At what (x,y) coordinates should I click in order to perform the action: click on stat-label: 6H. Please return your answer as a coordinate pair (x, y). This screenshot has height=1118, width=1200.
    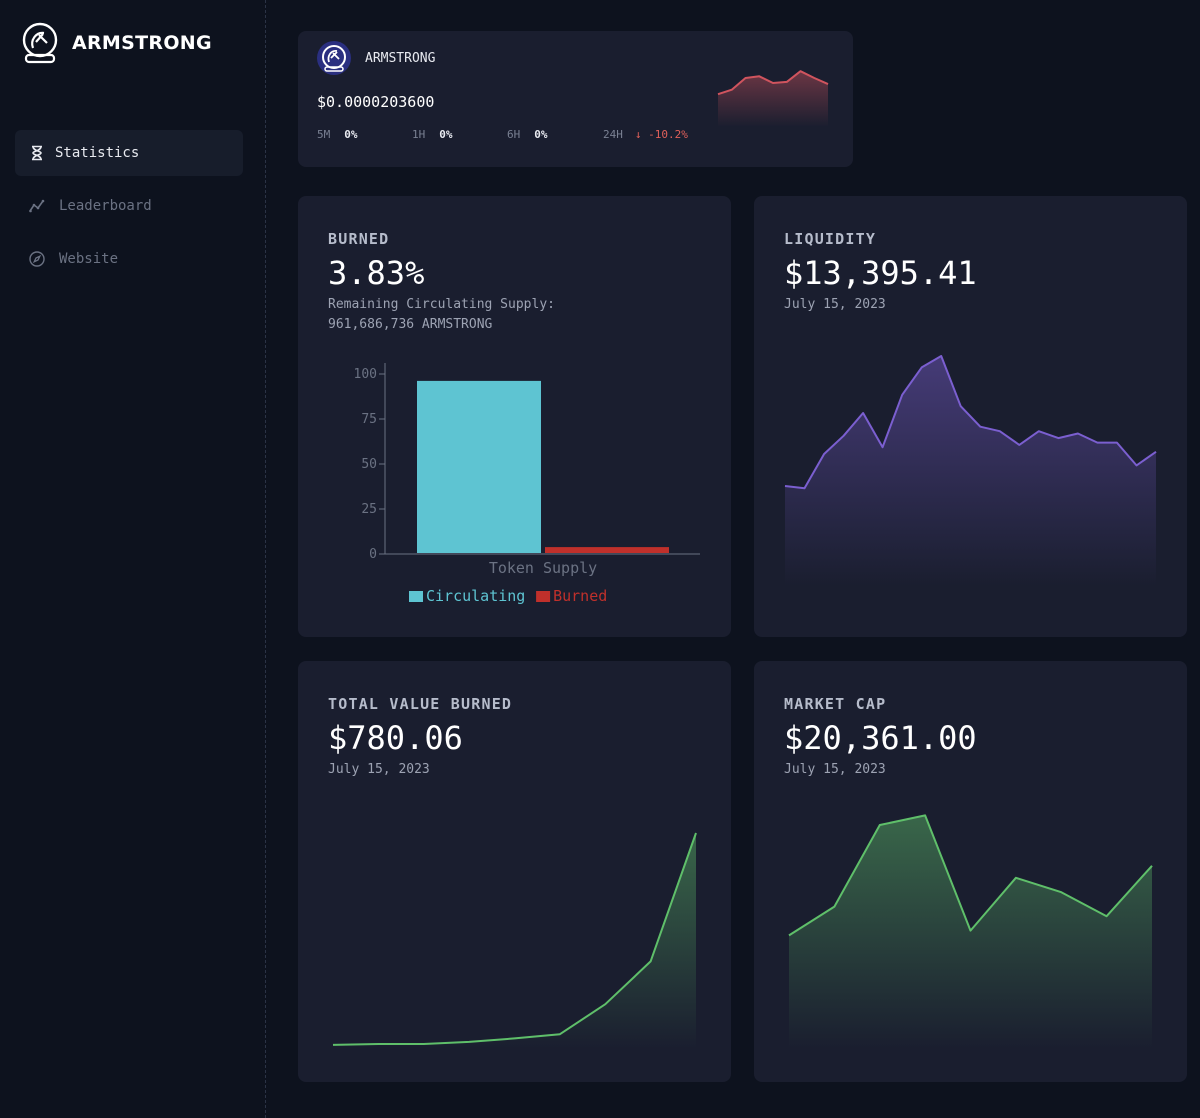
    Looking at the image, I should click on (514, 134).